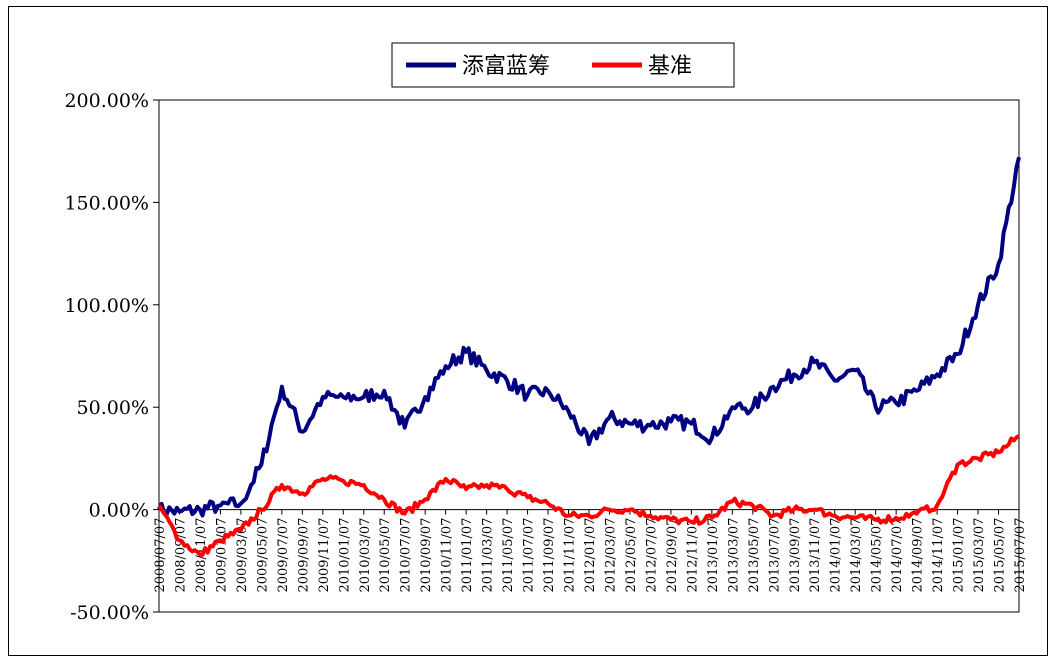 The height and width of the screenshot is (657, 1055). Describe the element at coordinates (529, 555) in the screenshot. I see `x-tick-label: 2011/07/07` at that location.